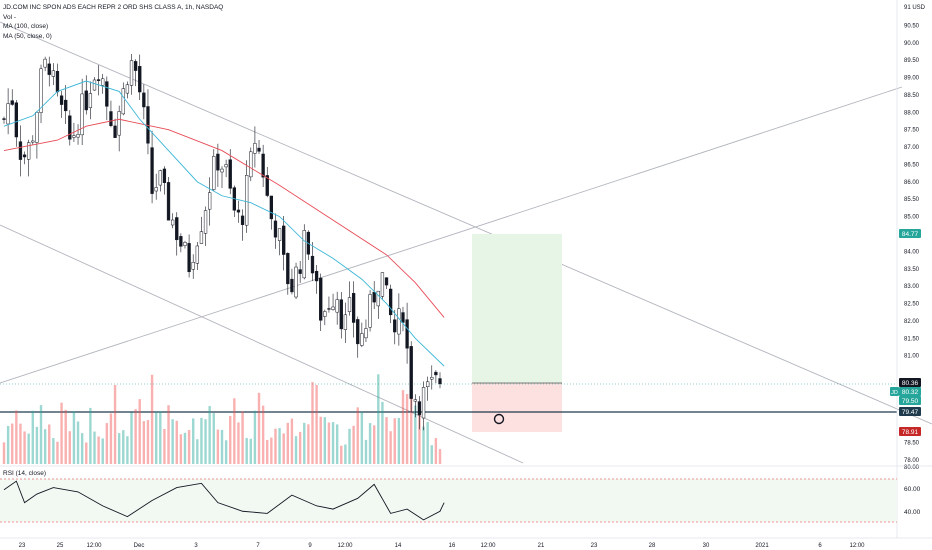 This screenshot has height=550, width=932. Describe the element at coordinates (912, 512) in the screenshot. I see `rsi-tick-40: 40.00` at that location.